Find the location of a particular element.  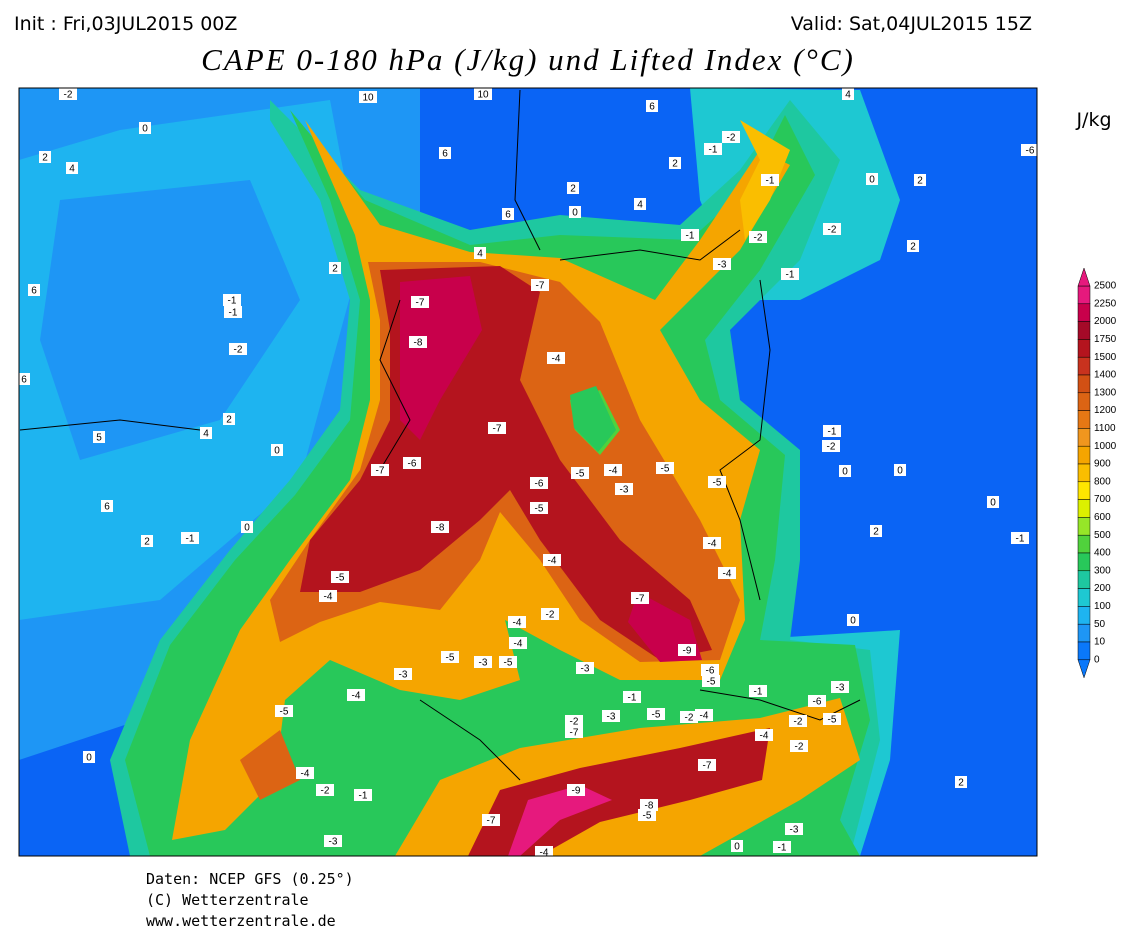

li-label: -2 is located at coordinates (550, 614).